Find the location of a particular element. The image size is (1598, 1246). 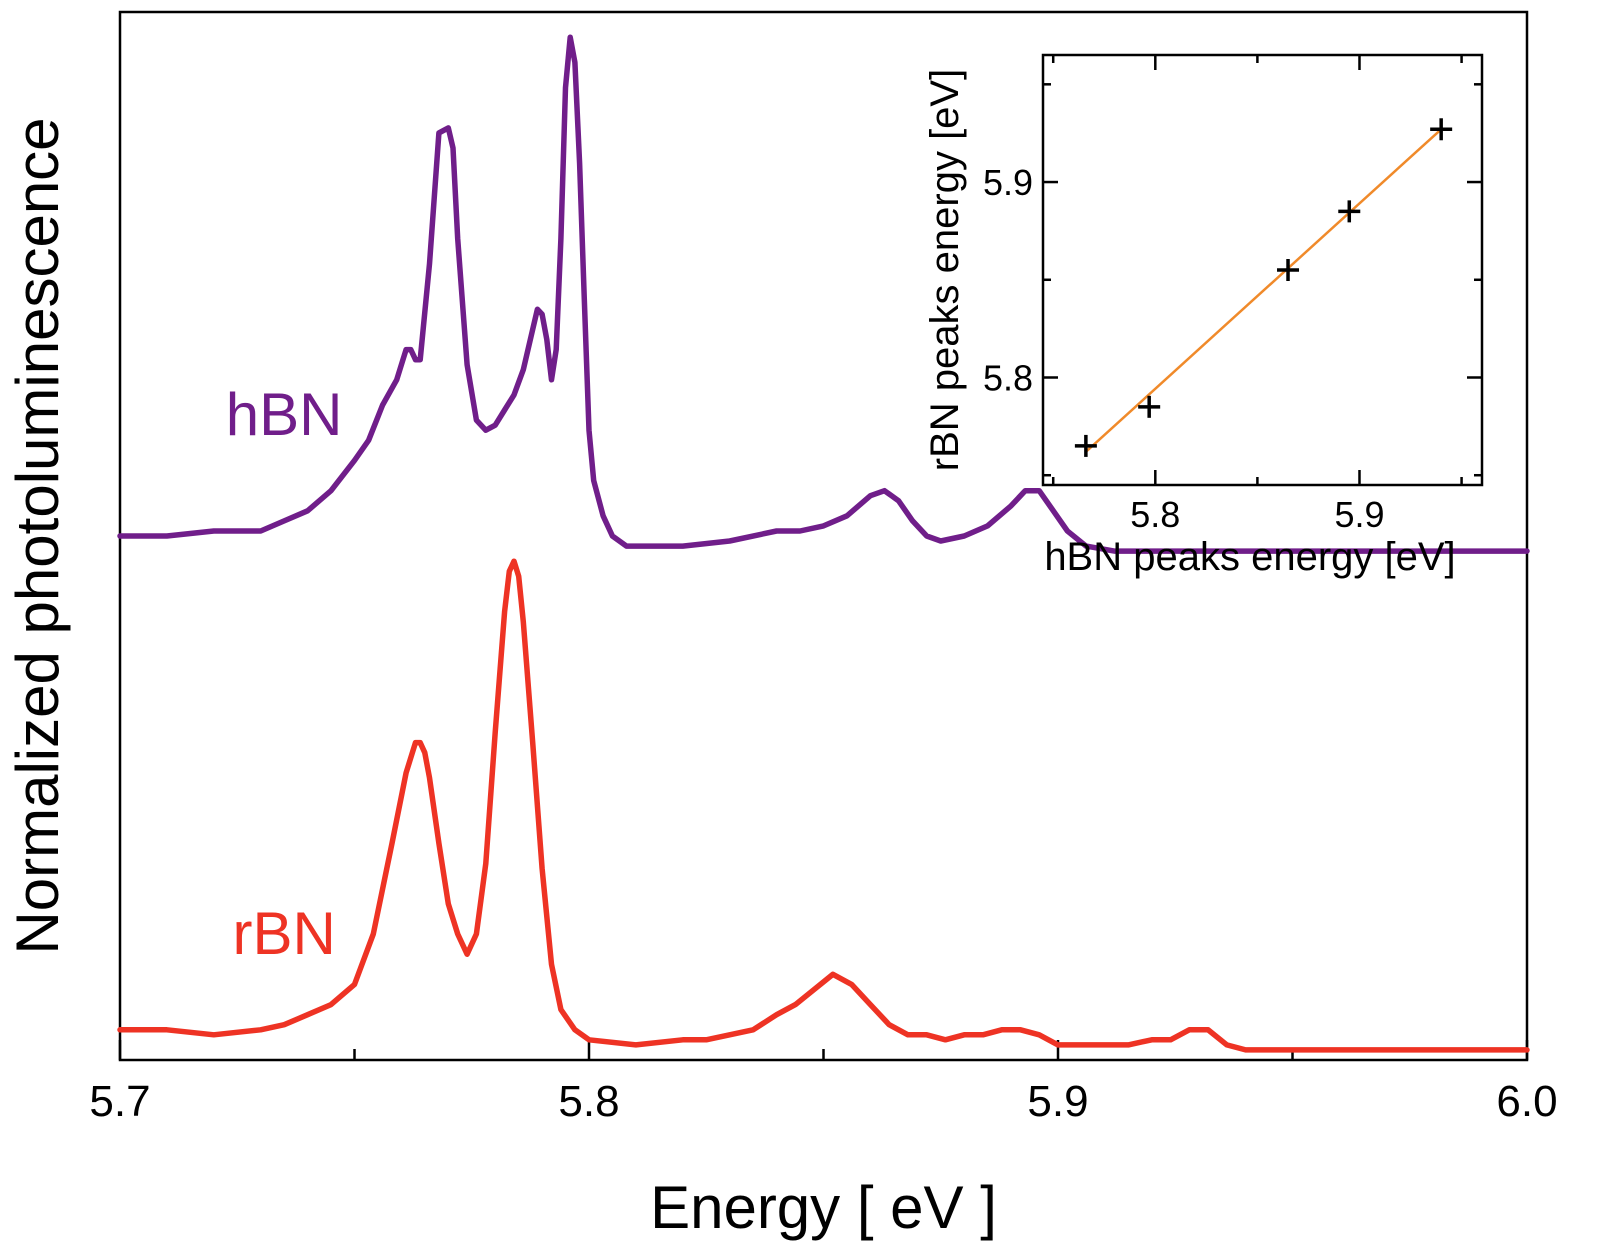

inset-y-tick-label: 5.8 is located at coordinates (1008, 378).